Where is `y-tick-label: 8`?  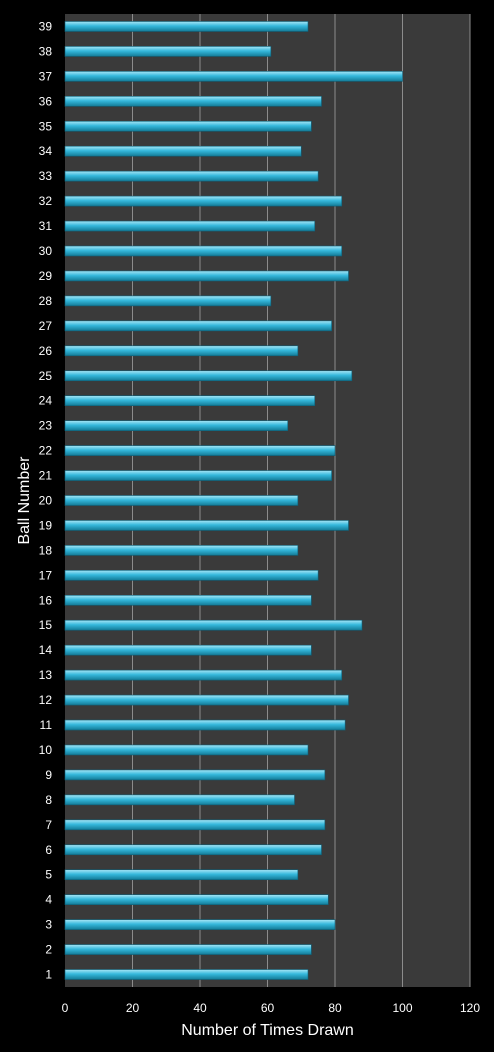 y-tick-label: 8 is located at coordinates (48, 800).